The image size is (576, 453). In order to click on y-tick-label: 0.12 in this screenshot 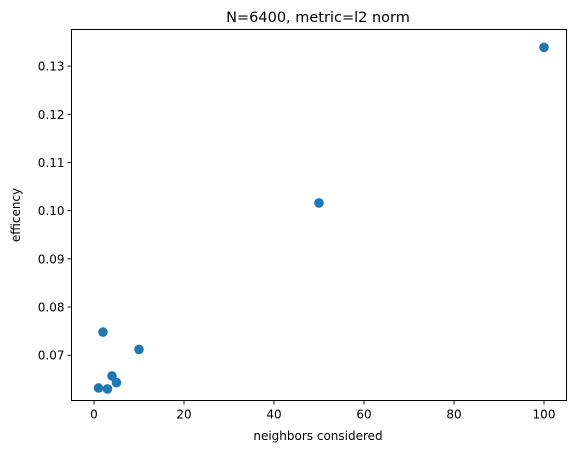, I will do `click(51, 115)`.